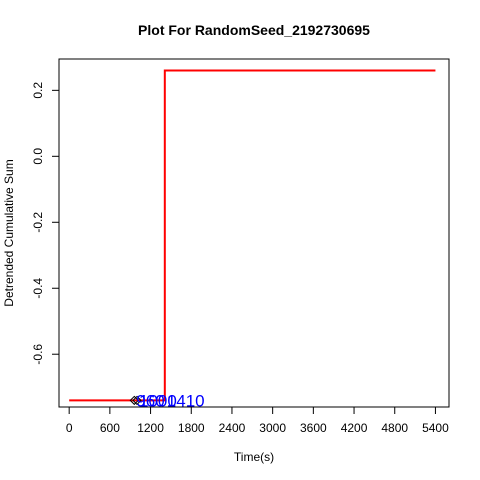 Image resolution: width=480 pixels, height=480 pixels. Describe the element at coordinates (394, 428) in the screenshot. I see `x-tick-label: 4800` at that location.